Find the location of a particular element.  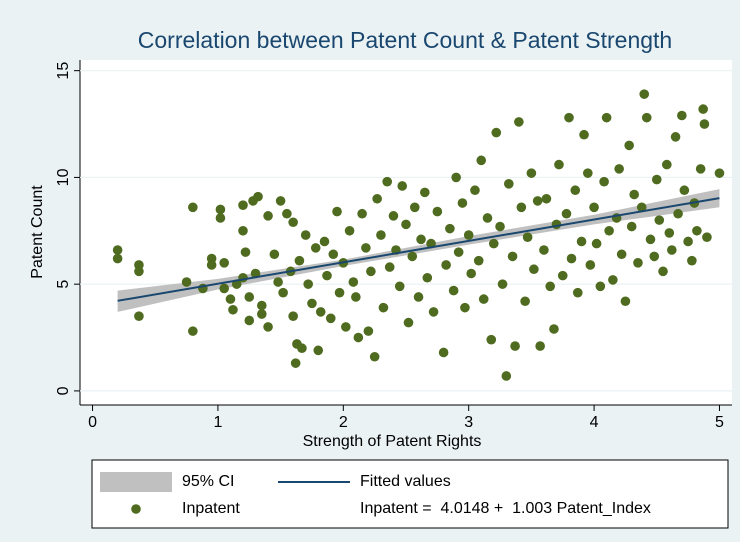

y-tick-label: 5 is located at coordinates (63, 284).